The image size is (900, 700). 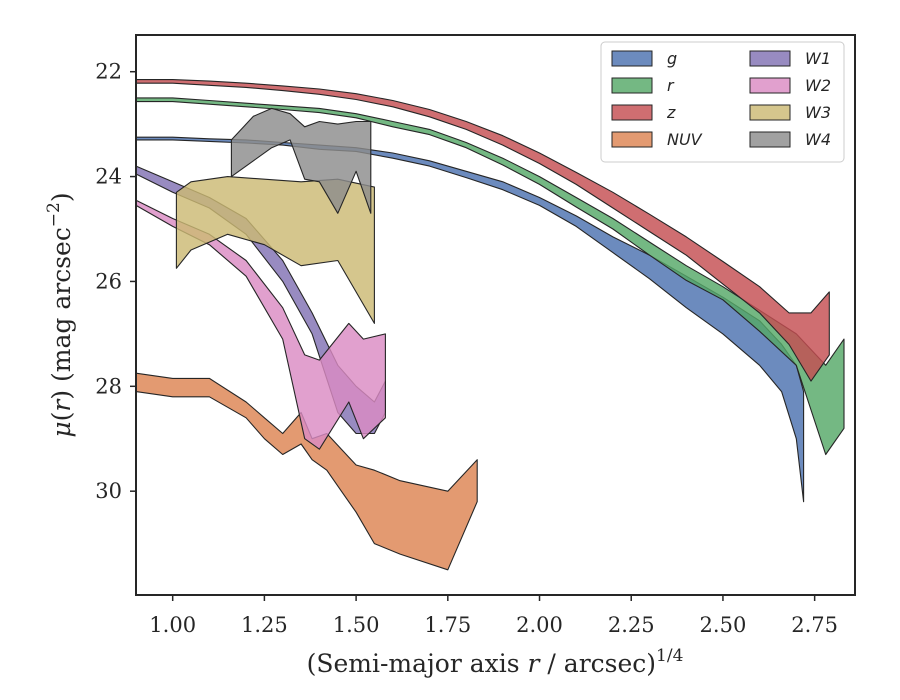 I want to click on x-axis-ticks: 1.00 1.25 1.50 1.75 2.00 2.25 2.50 2.75, so click(x=493, y=616).